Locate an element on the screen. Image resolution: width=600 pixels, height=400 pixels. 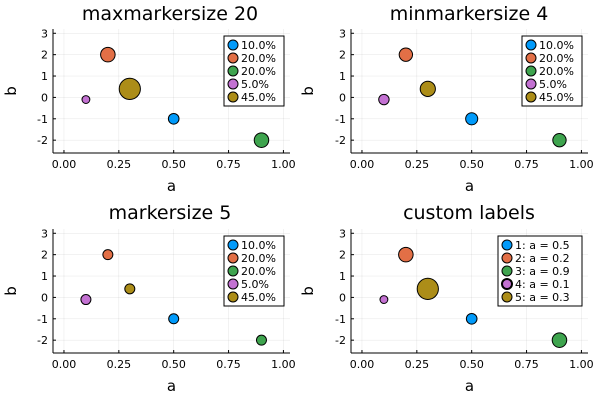
chart-title: markersize 5 is located at coordinates (170, 213).